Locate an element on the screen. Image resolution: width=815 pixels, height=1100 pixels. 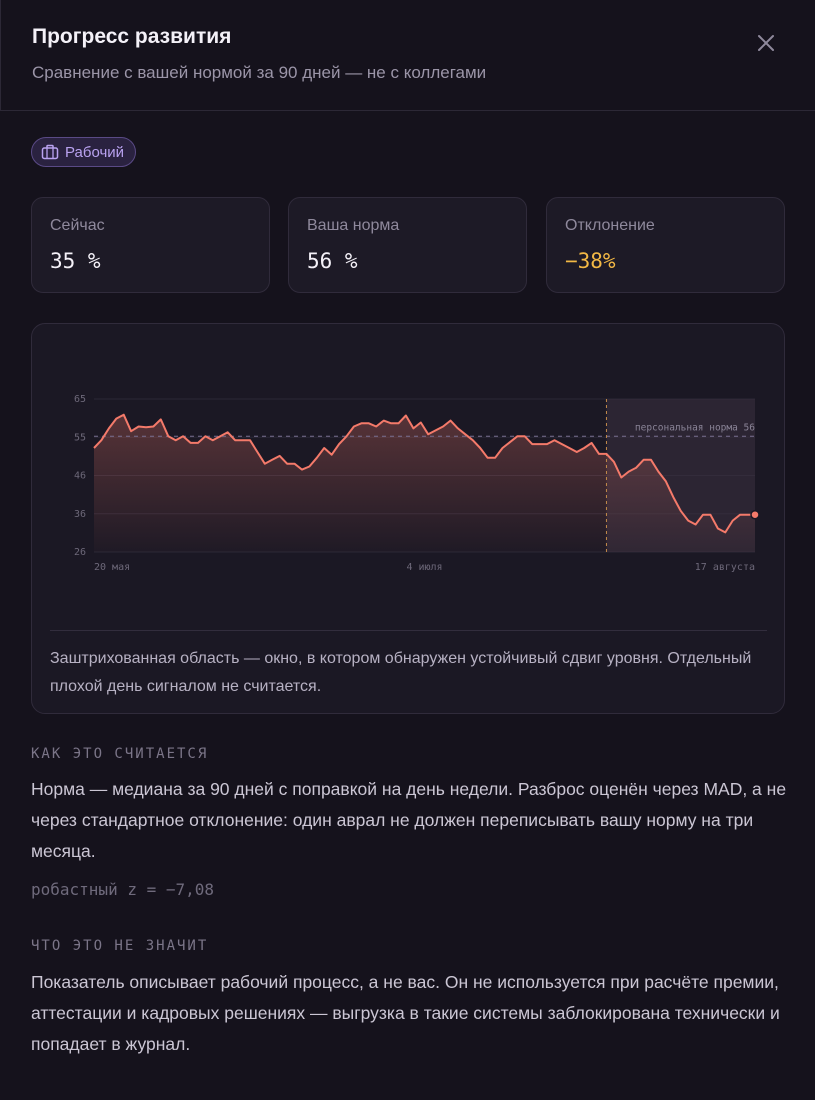
series-area is located at coordinates (424, 483).